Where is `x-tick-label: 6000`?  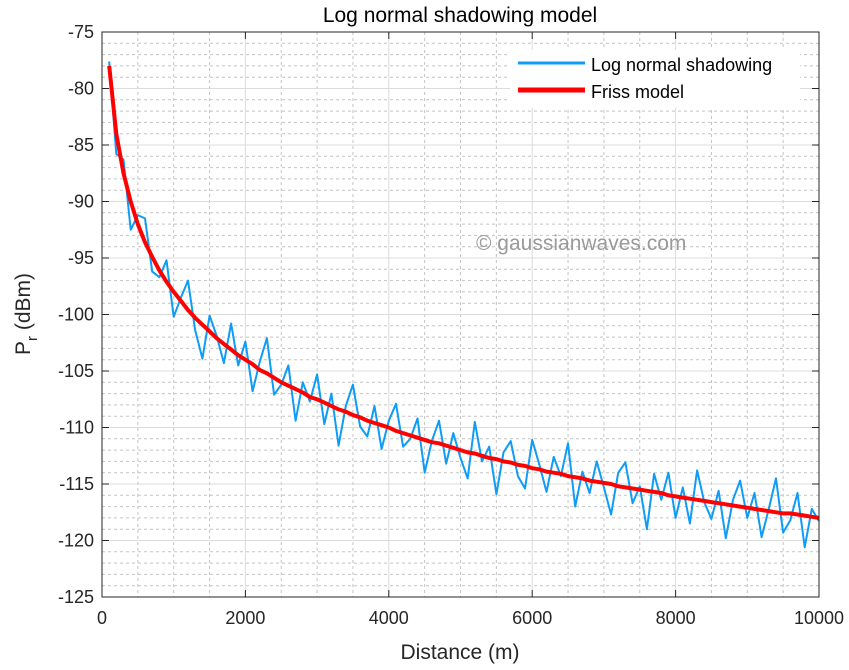 x-tick-label: 6000 is located at coordinates (532, 618).